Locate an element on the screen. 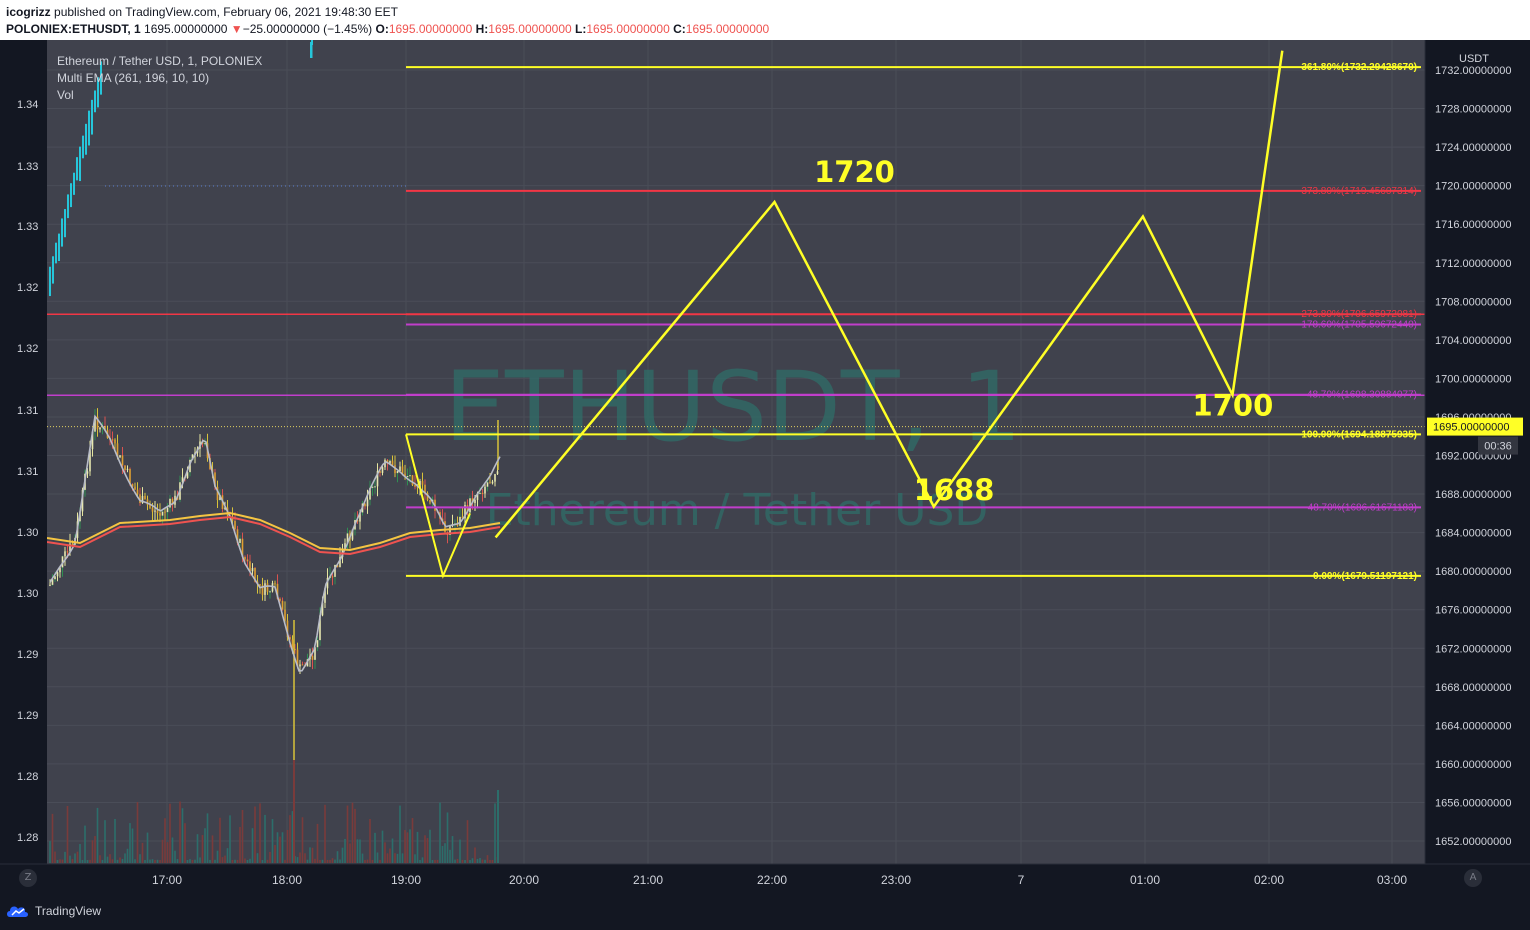 The width and height of the screenshot is (1530, 930). price-axis-tick-label: 1704.00000000 is located at coordinates (1473, 341).